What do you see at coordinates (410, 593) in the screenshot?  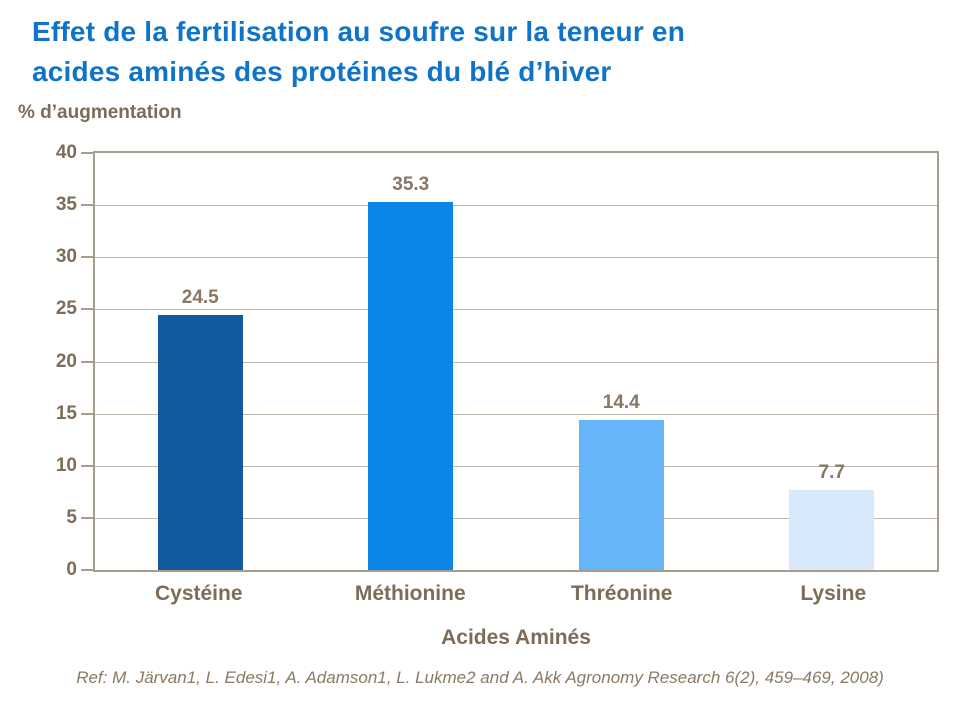 I see `category-label-méthionine: Méthionine` at bounding box center [410, 593].